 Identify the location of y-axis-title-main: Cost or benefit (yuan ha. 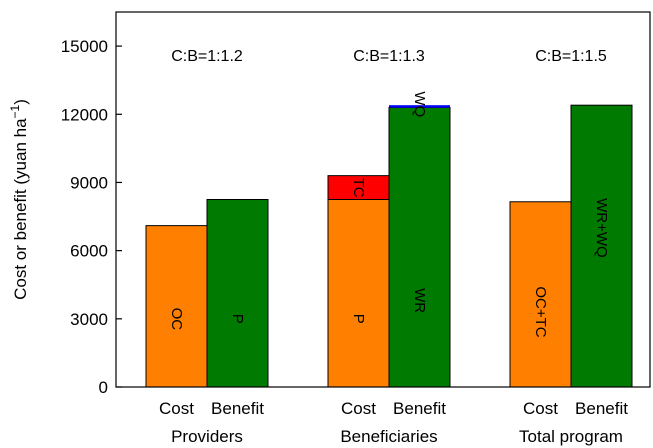
(20, 209).